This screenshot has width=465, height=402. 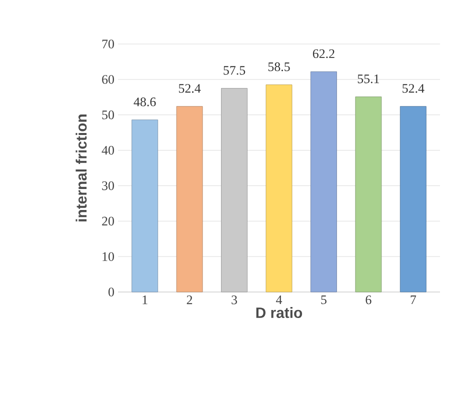 I want to click on y-tick-label: 0, so click(x=111, y=292).